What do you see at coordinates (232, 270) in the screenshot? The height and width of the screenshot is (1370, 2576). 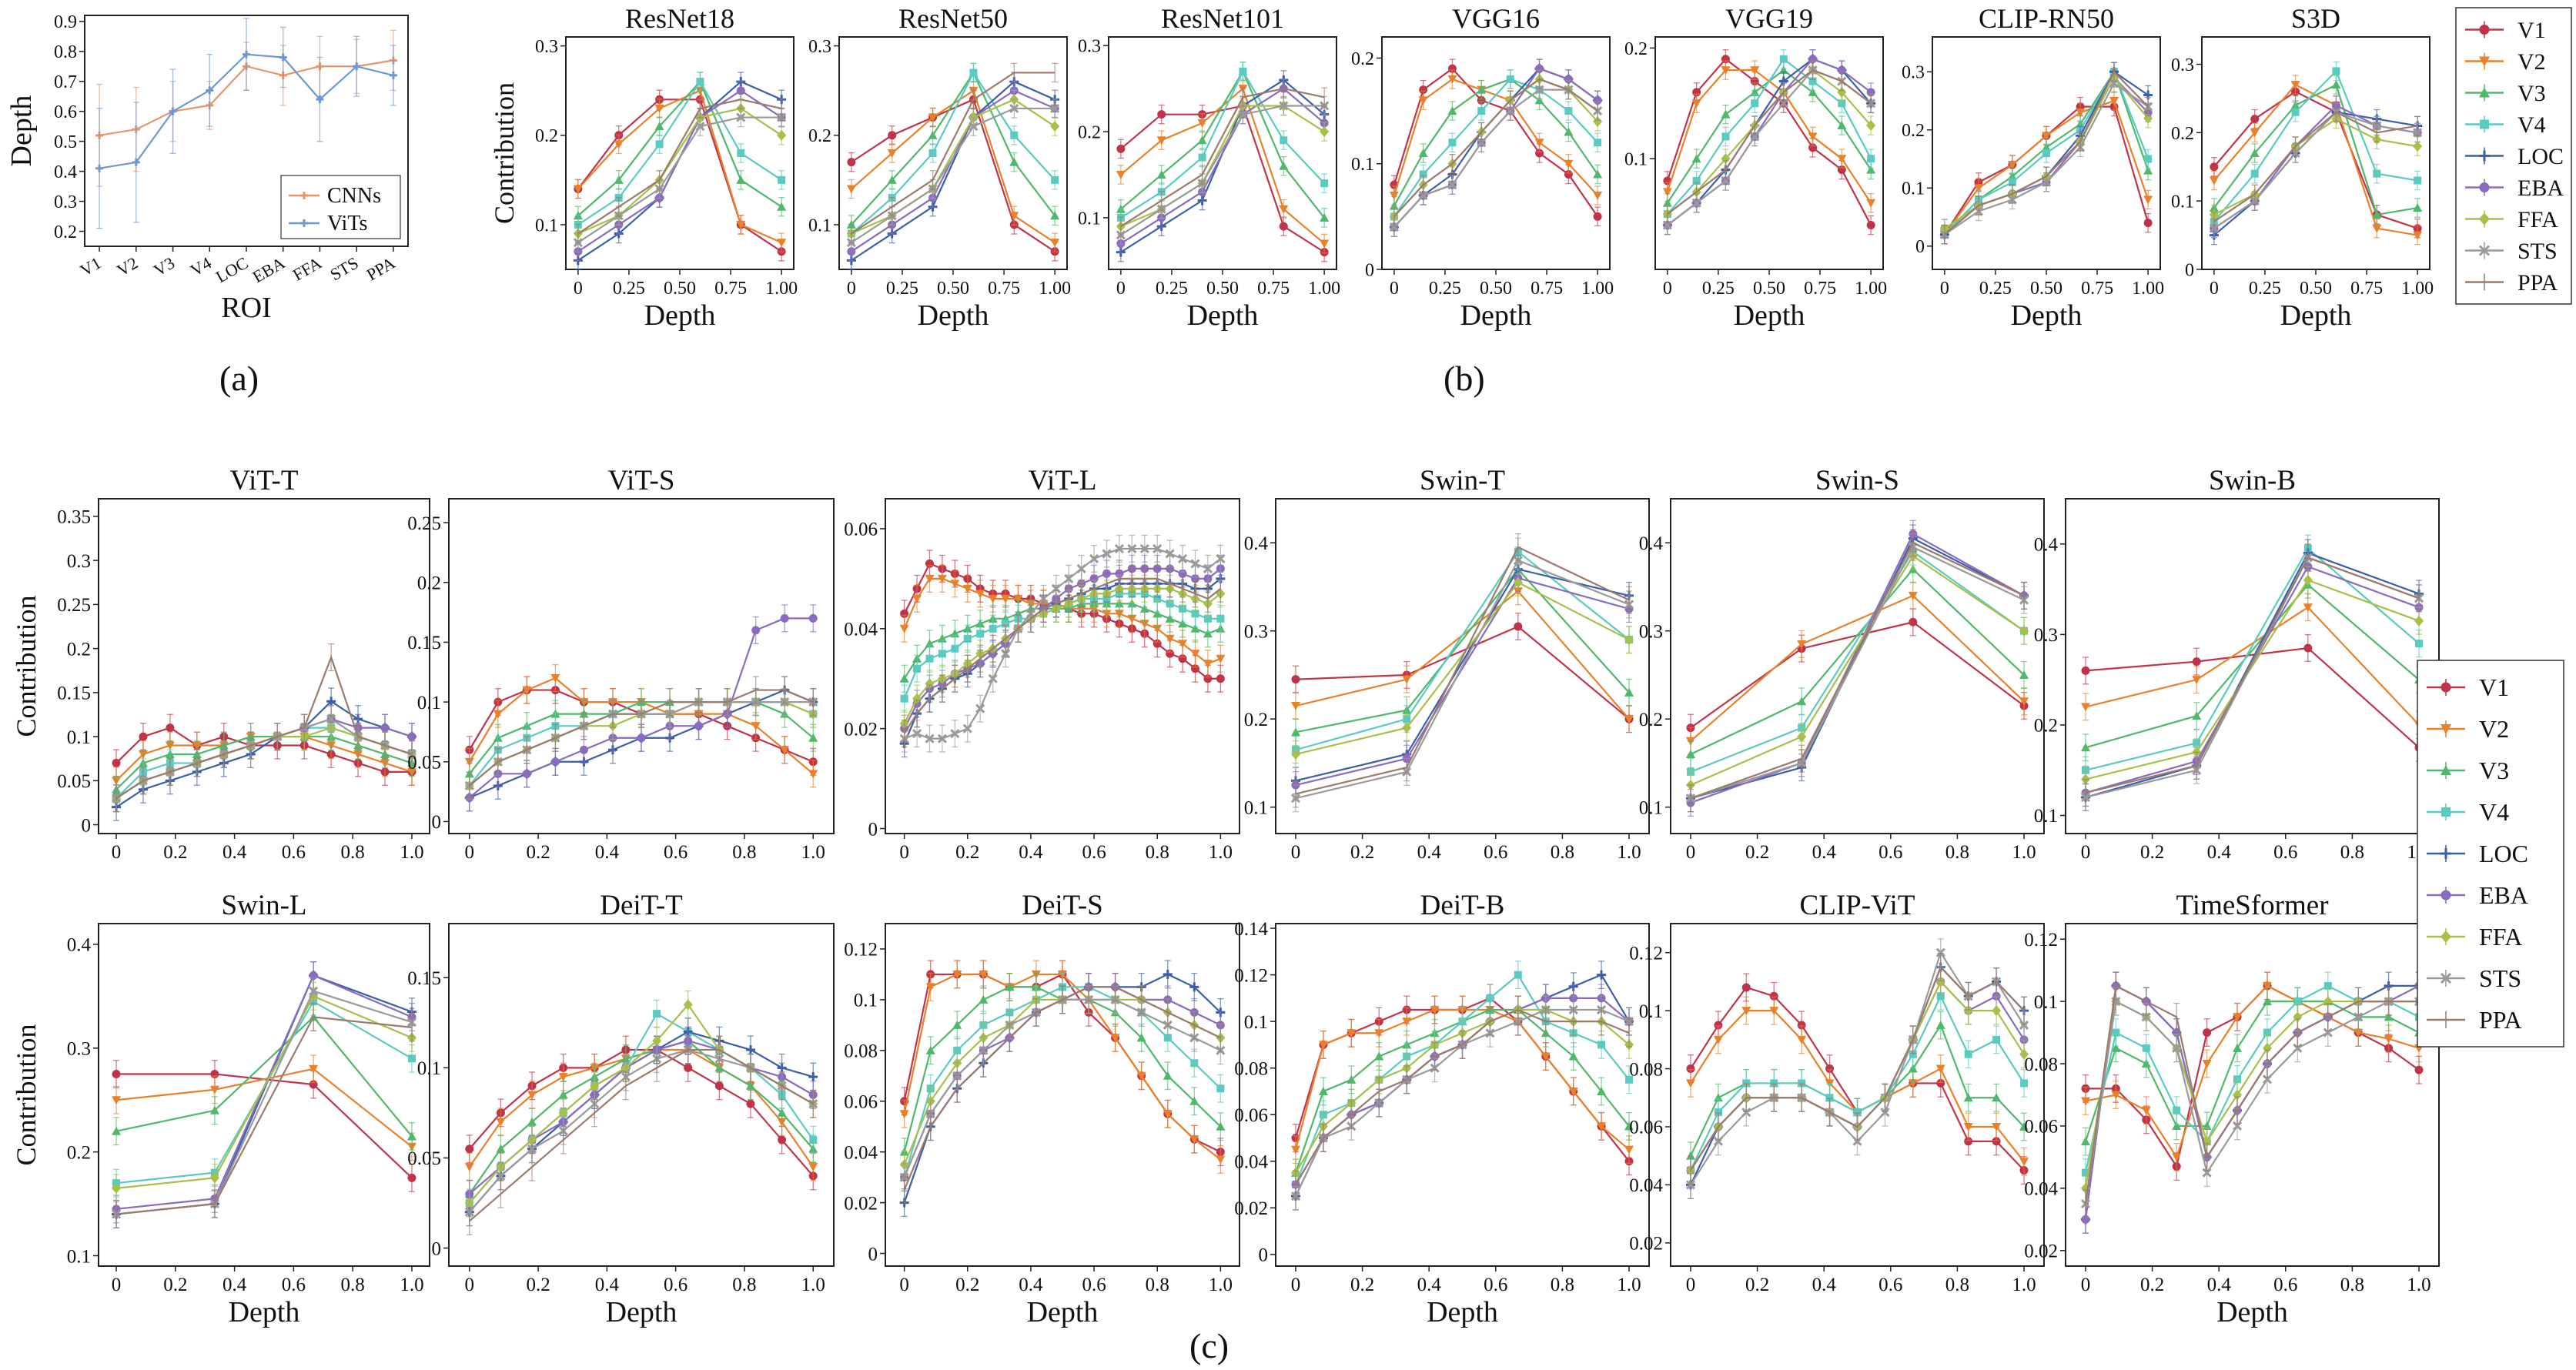 I see `x-tick-label: LOC` at bounding box center [232, 270].